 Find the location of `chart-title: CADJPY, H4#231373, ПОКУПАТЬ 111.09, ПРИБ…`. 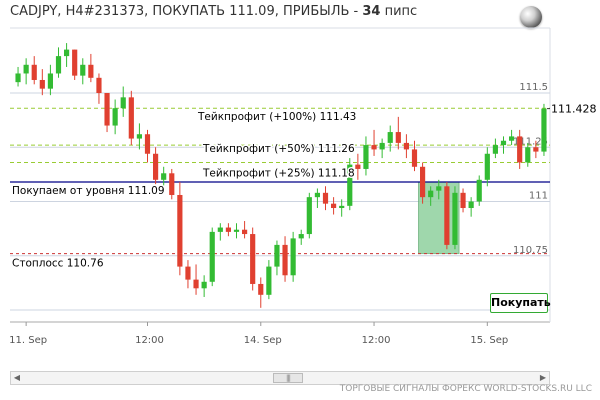

chart-title: CADJPY, H4#231373, ПОКУПАТЬ 111.09, ПРИБ… is located at coordinates (213, 11).